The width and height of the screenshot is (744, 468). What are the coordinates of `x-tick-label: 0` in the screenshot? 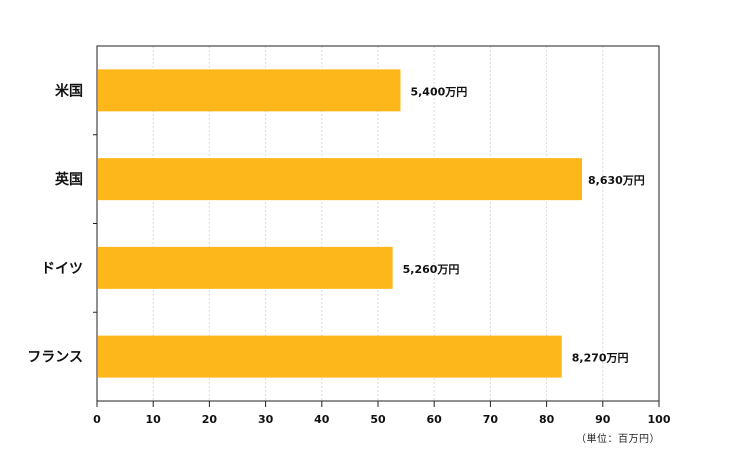 It's located at (97, 419).